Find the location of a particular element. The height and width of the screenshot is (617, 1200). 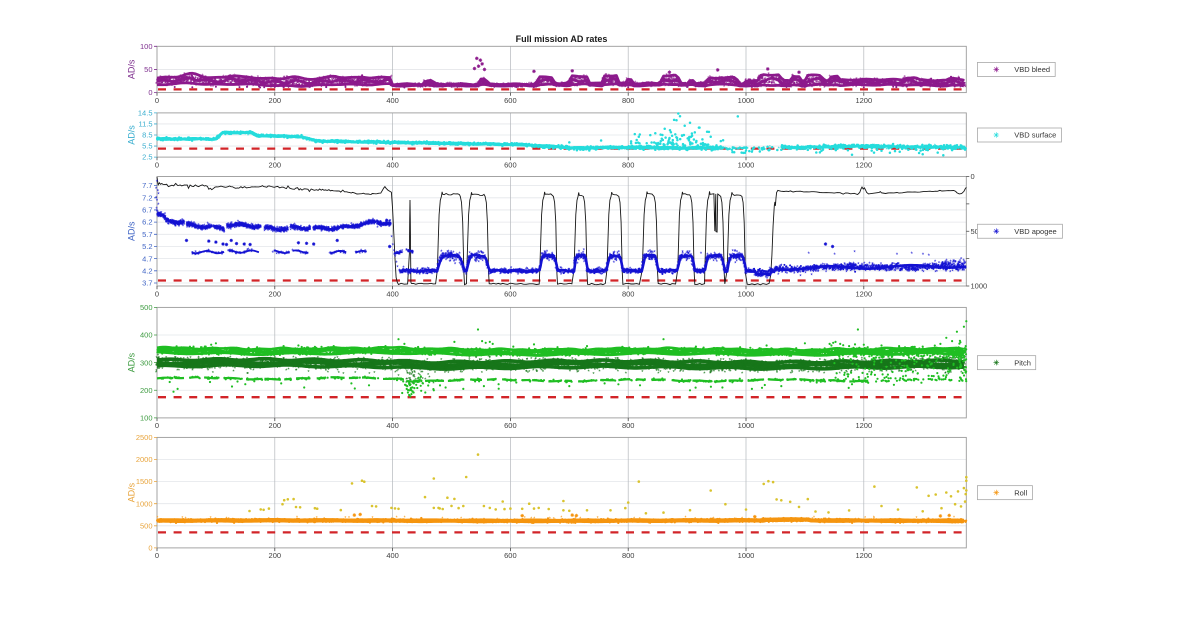

svg-text: 6.2 is located at coordinates (147, 222).